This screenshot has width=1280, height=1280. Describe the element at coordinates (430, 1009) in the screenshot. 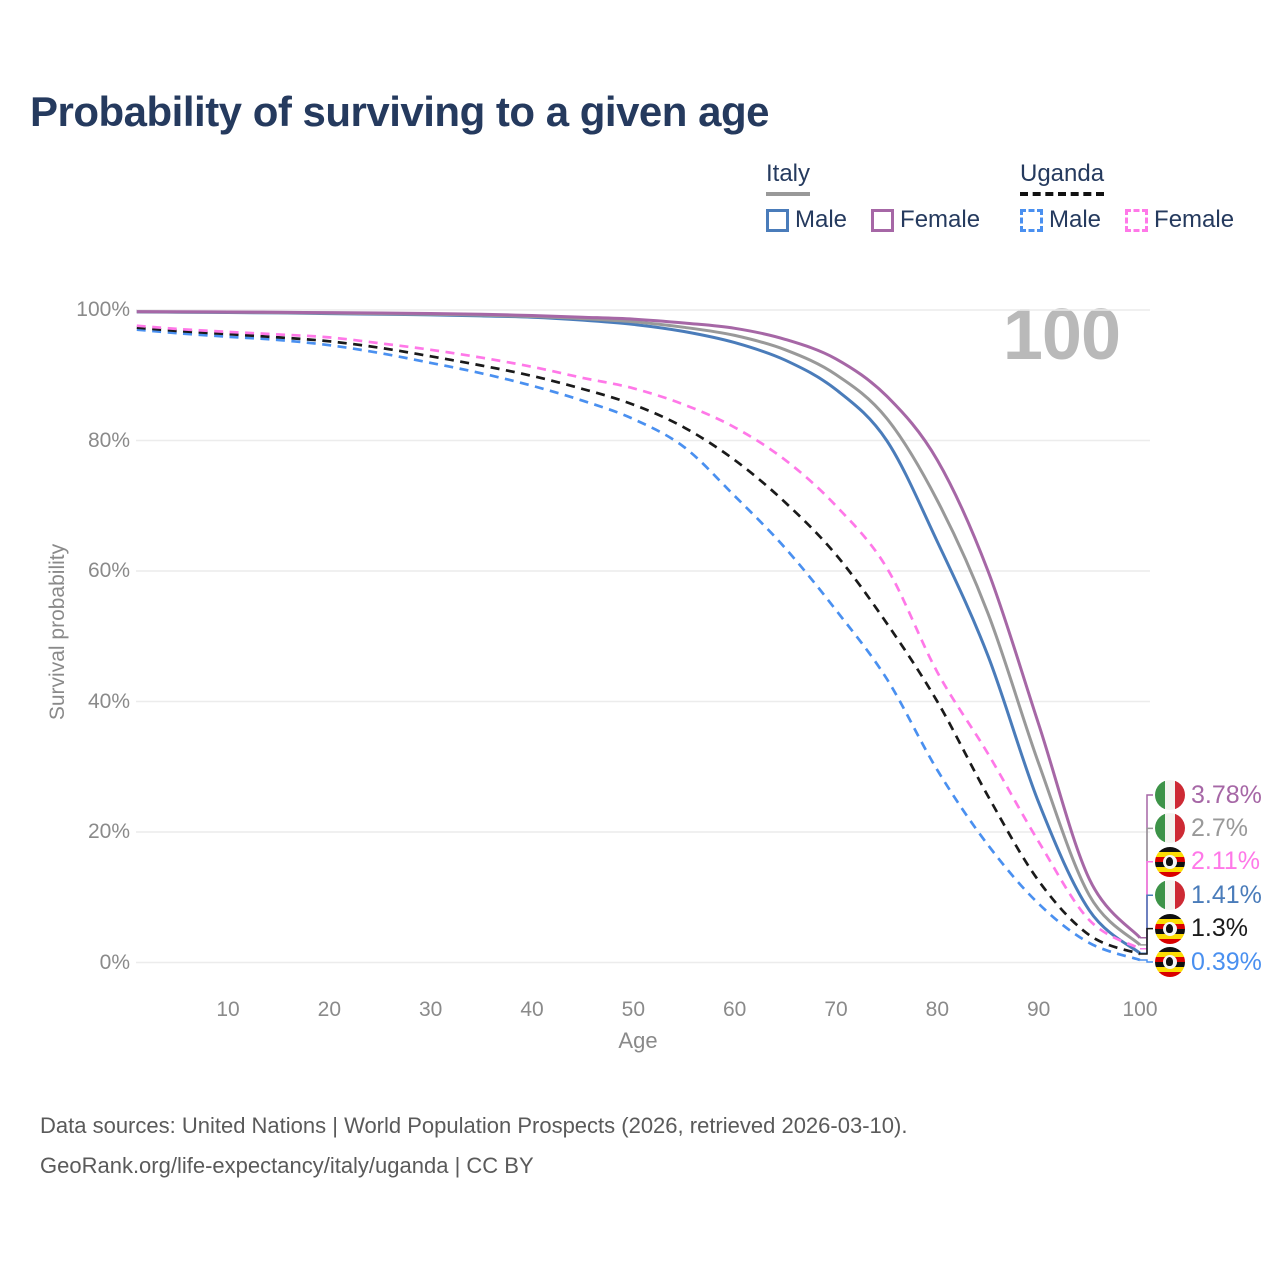

I see `x-tick-label: 30` at that location.